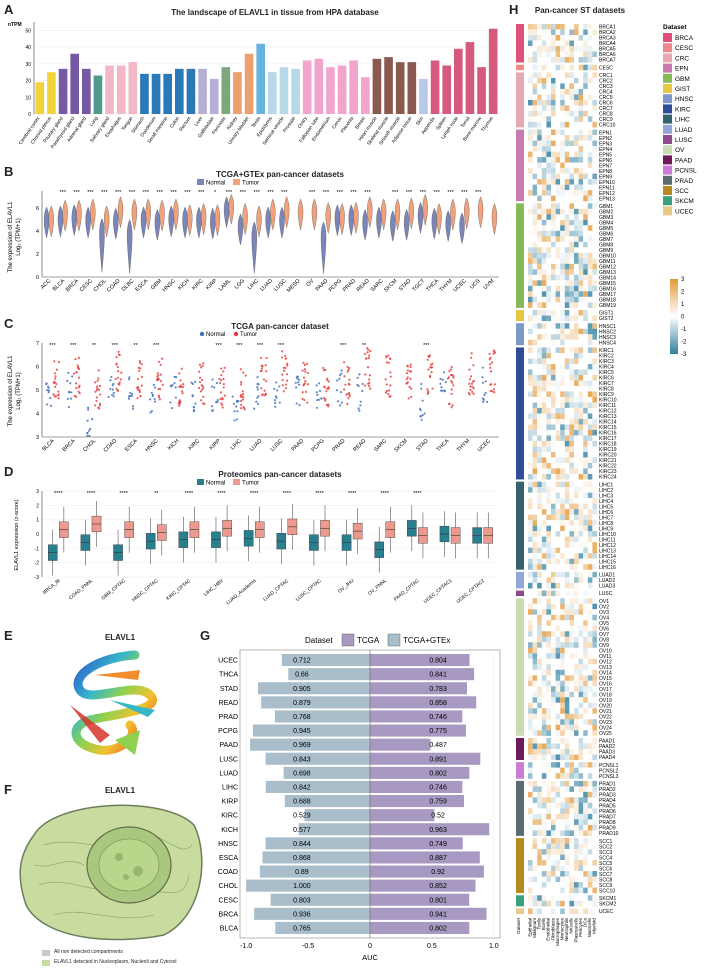 This screenshot has height=979, width=720. Describe the element at coordinates (606, 384) in the screenshot. I see `row-label: KIRC7` at that location.